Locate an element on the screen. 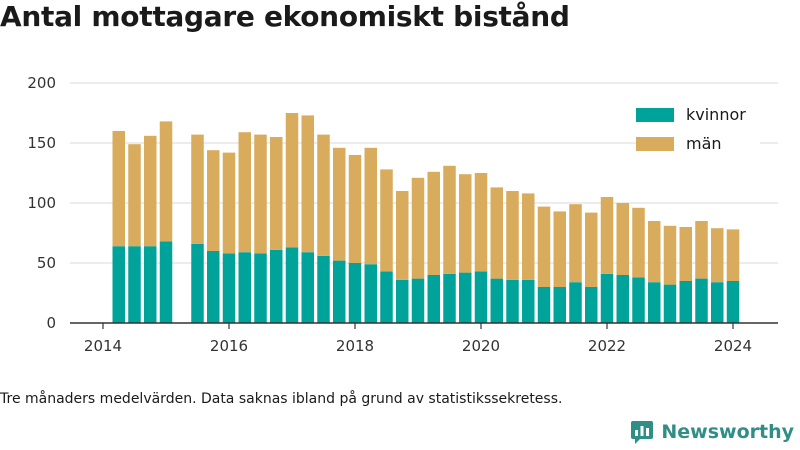  x-tick-label: 2024 is located at coordinates (733, 346).